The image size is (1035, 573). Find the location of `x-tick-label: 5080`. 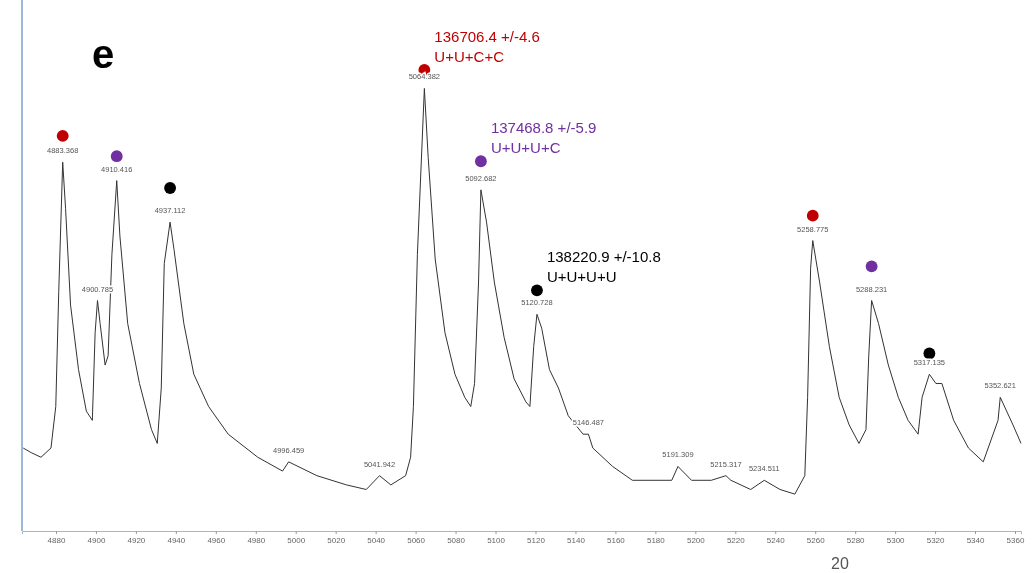

x-tick-label: 5080 is located at coordinates (456, 540).